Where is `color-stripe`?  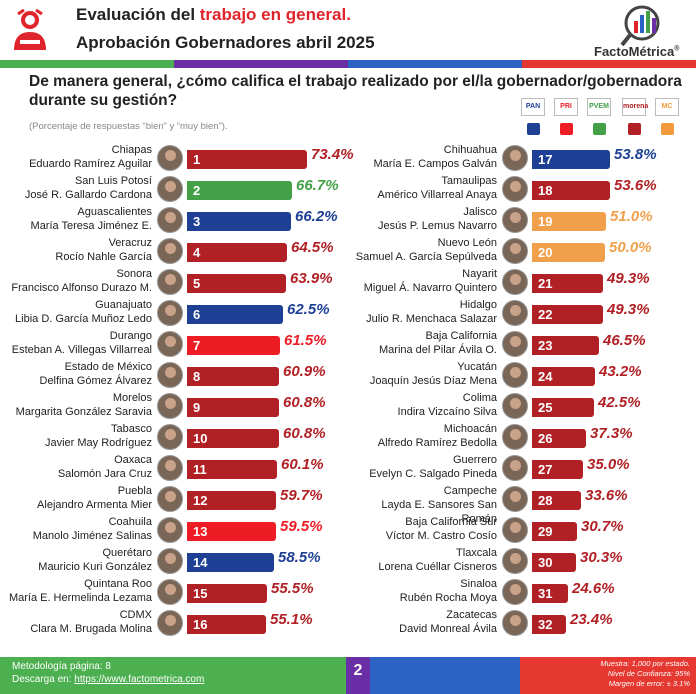
color-stripe is located at coordinates (348, 64).